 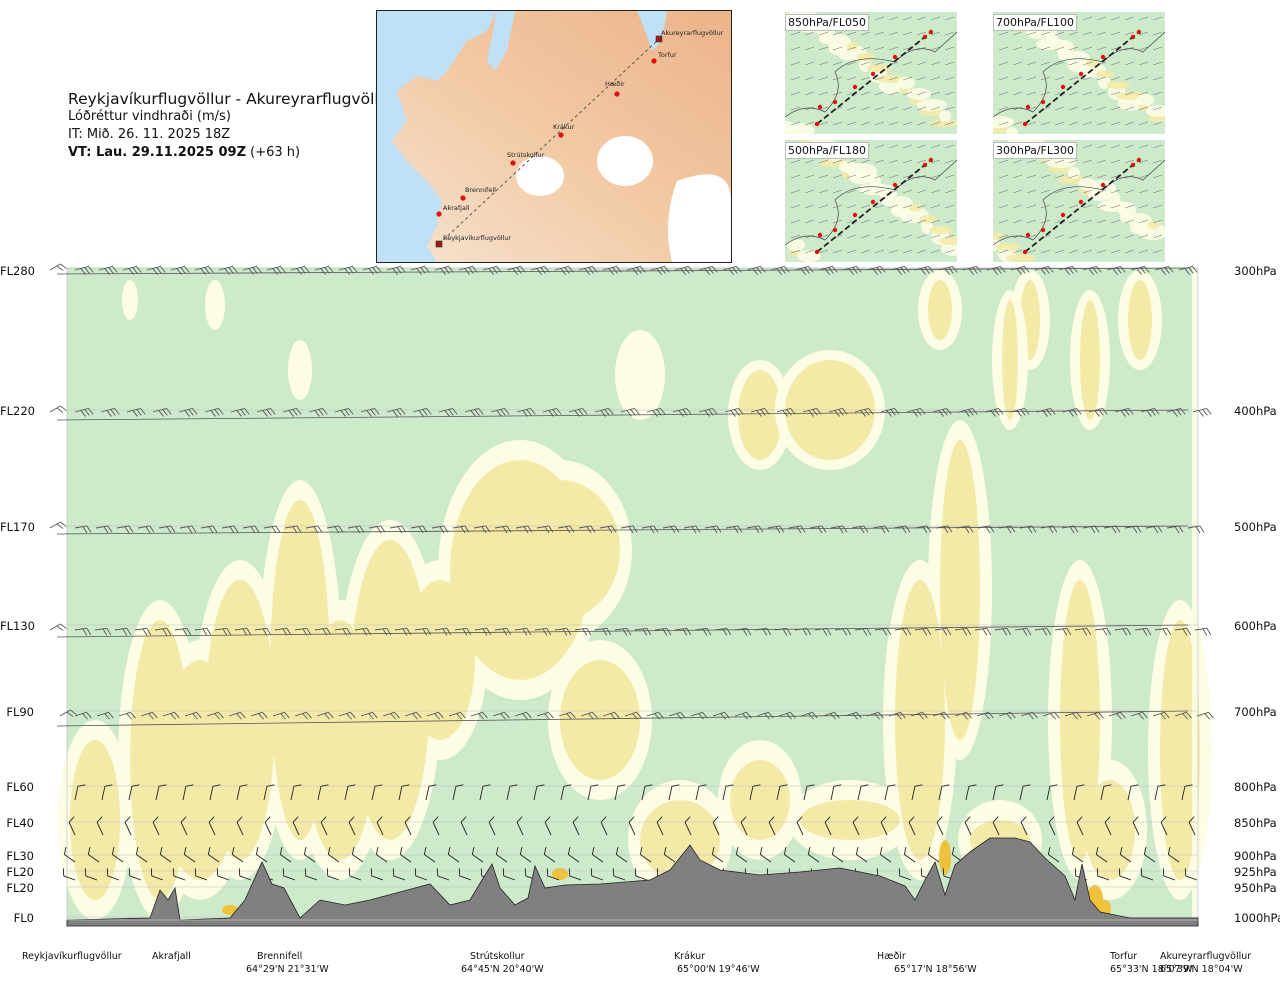 What do you see at coordinates (622, 530) in the screenshot?
I see `barb-shaft-line` at bounding box center [622, 530].